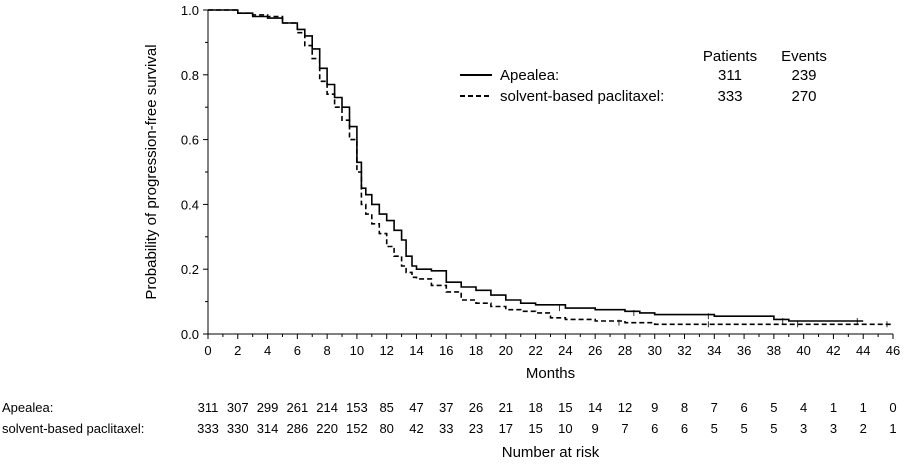 This screenshot has height=464, width=917. I want to click on x-tick-label: 30, so click(655, 350).